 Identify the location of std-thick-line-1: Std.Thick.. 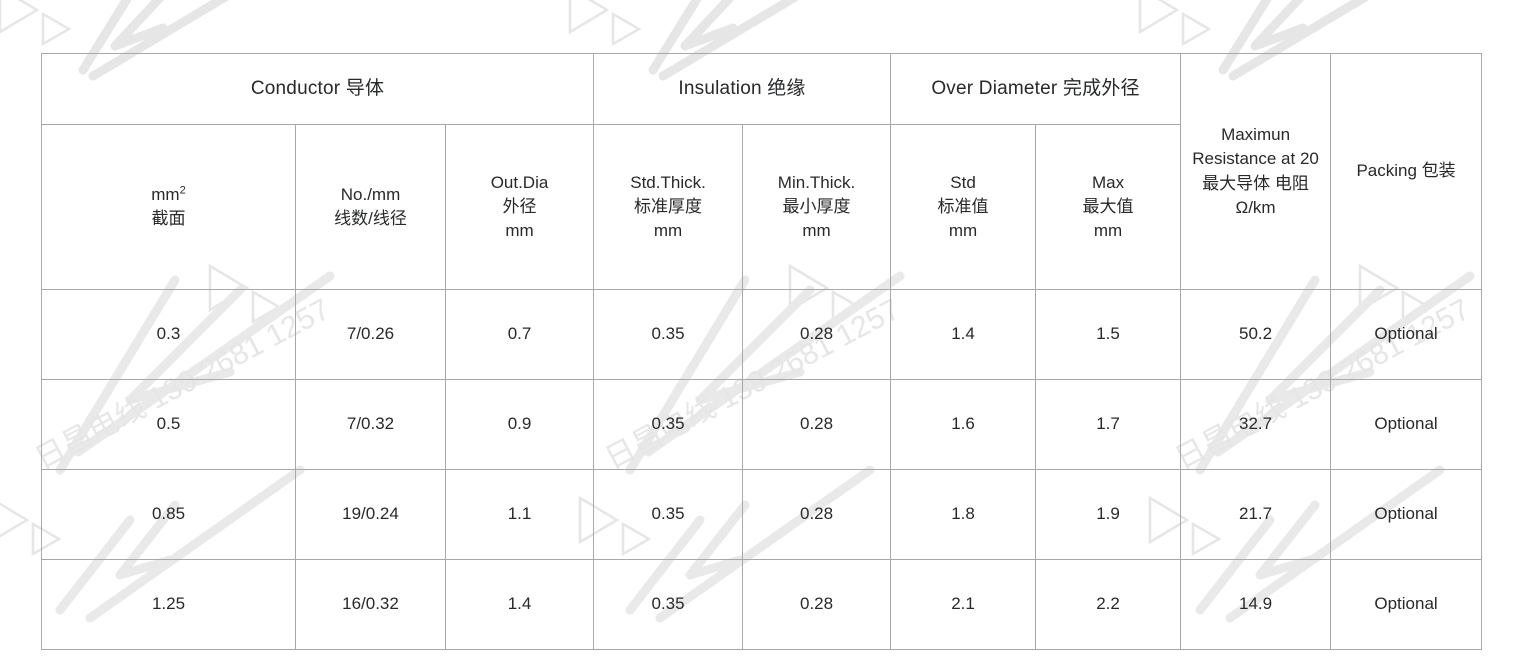
(668, 182).